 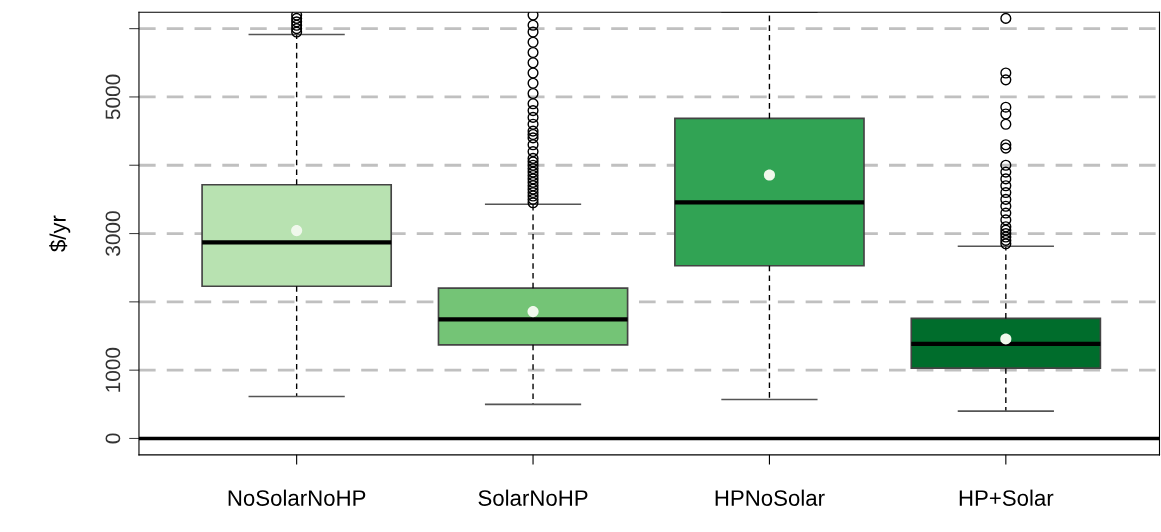 What do you see at coordinates (113, 97) in the screenshot?
I see `y-tick-label: 5000` at bounding box center [113, 97].